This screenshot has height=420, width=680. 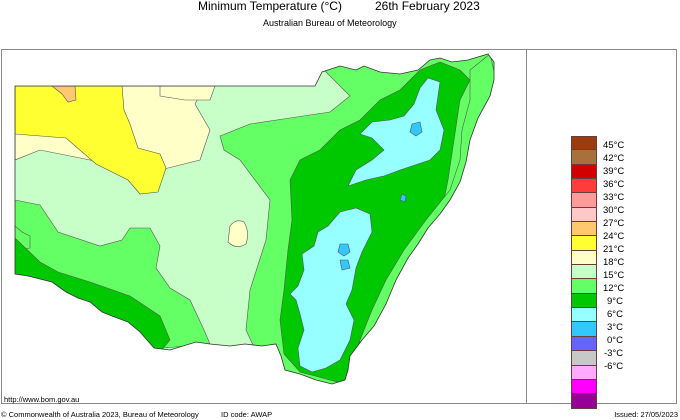 What do you see at coordinates (526, 226) in the screenshot?
I see `legend-divider` at bounding box center [526, 226].